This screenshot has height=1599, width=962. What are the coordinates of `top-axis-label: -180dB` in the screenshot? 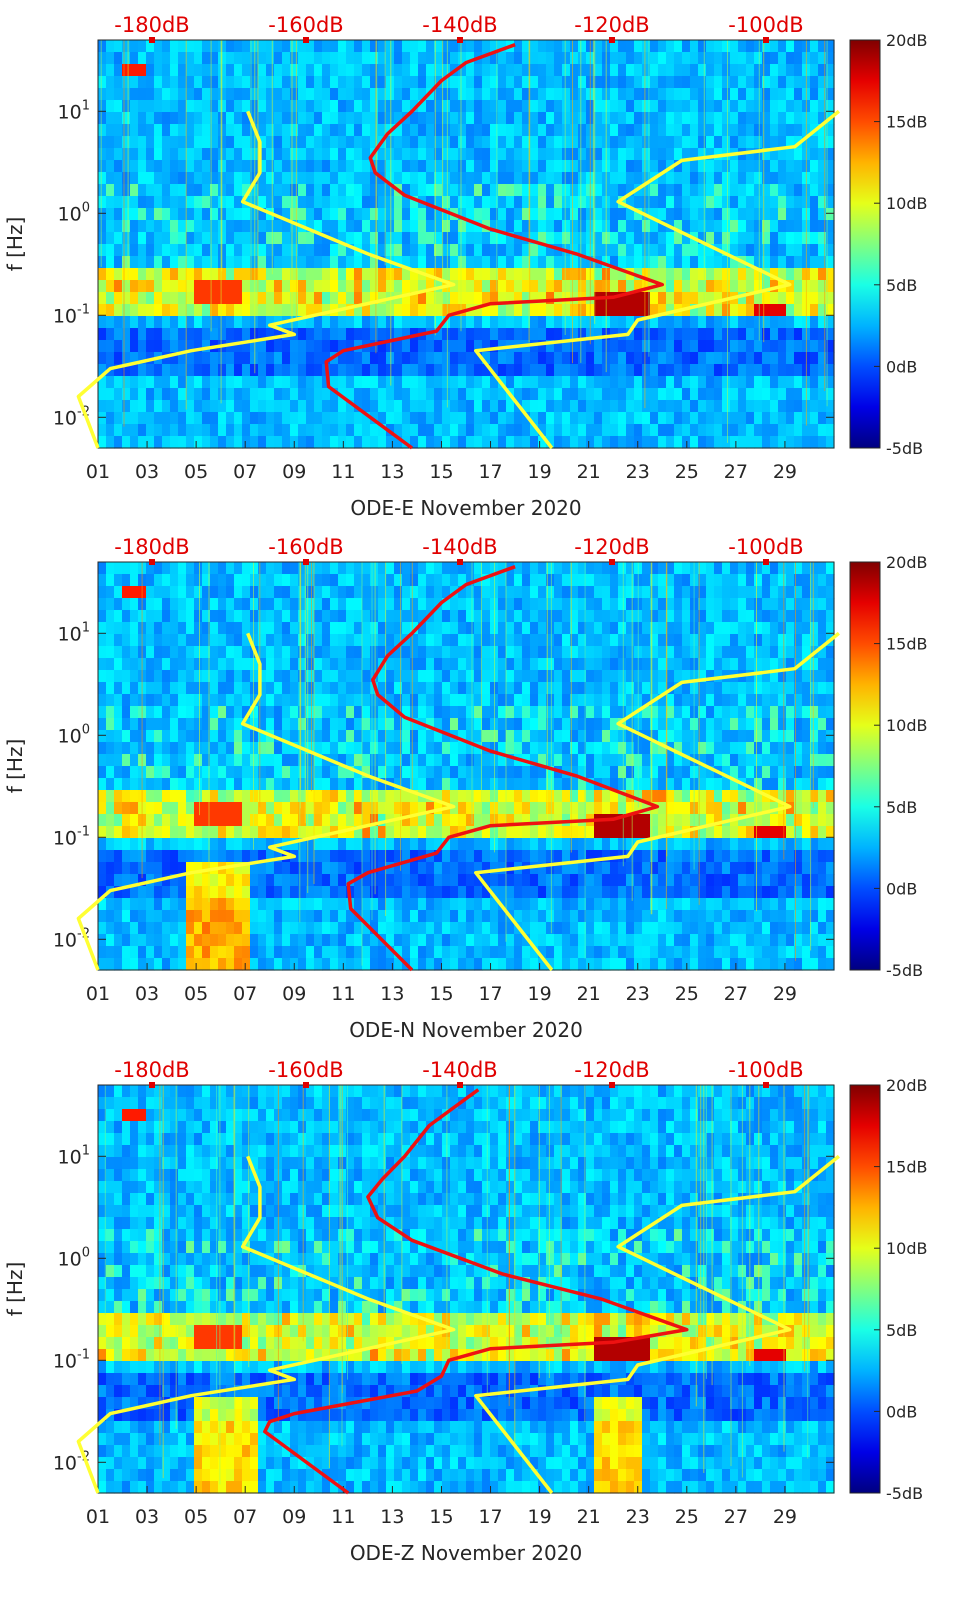 It's located at (151, 1070).